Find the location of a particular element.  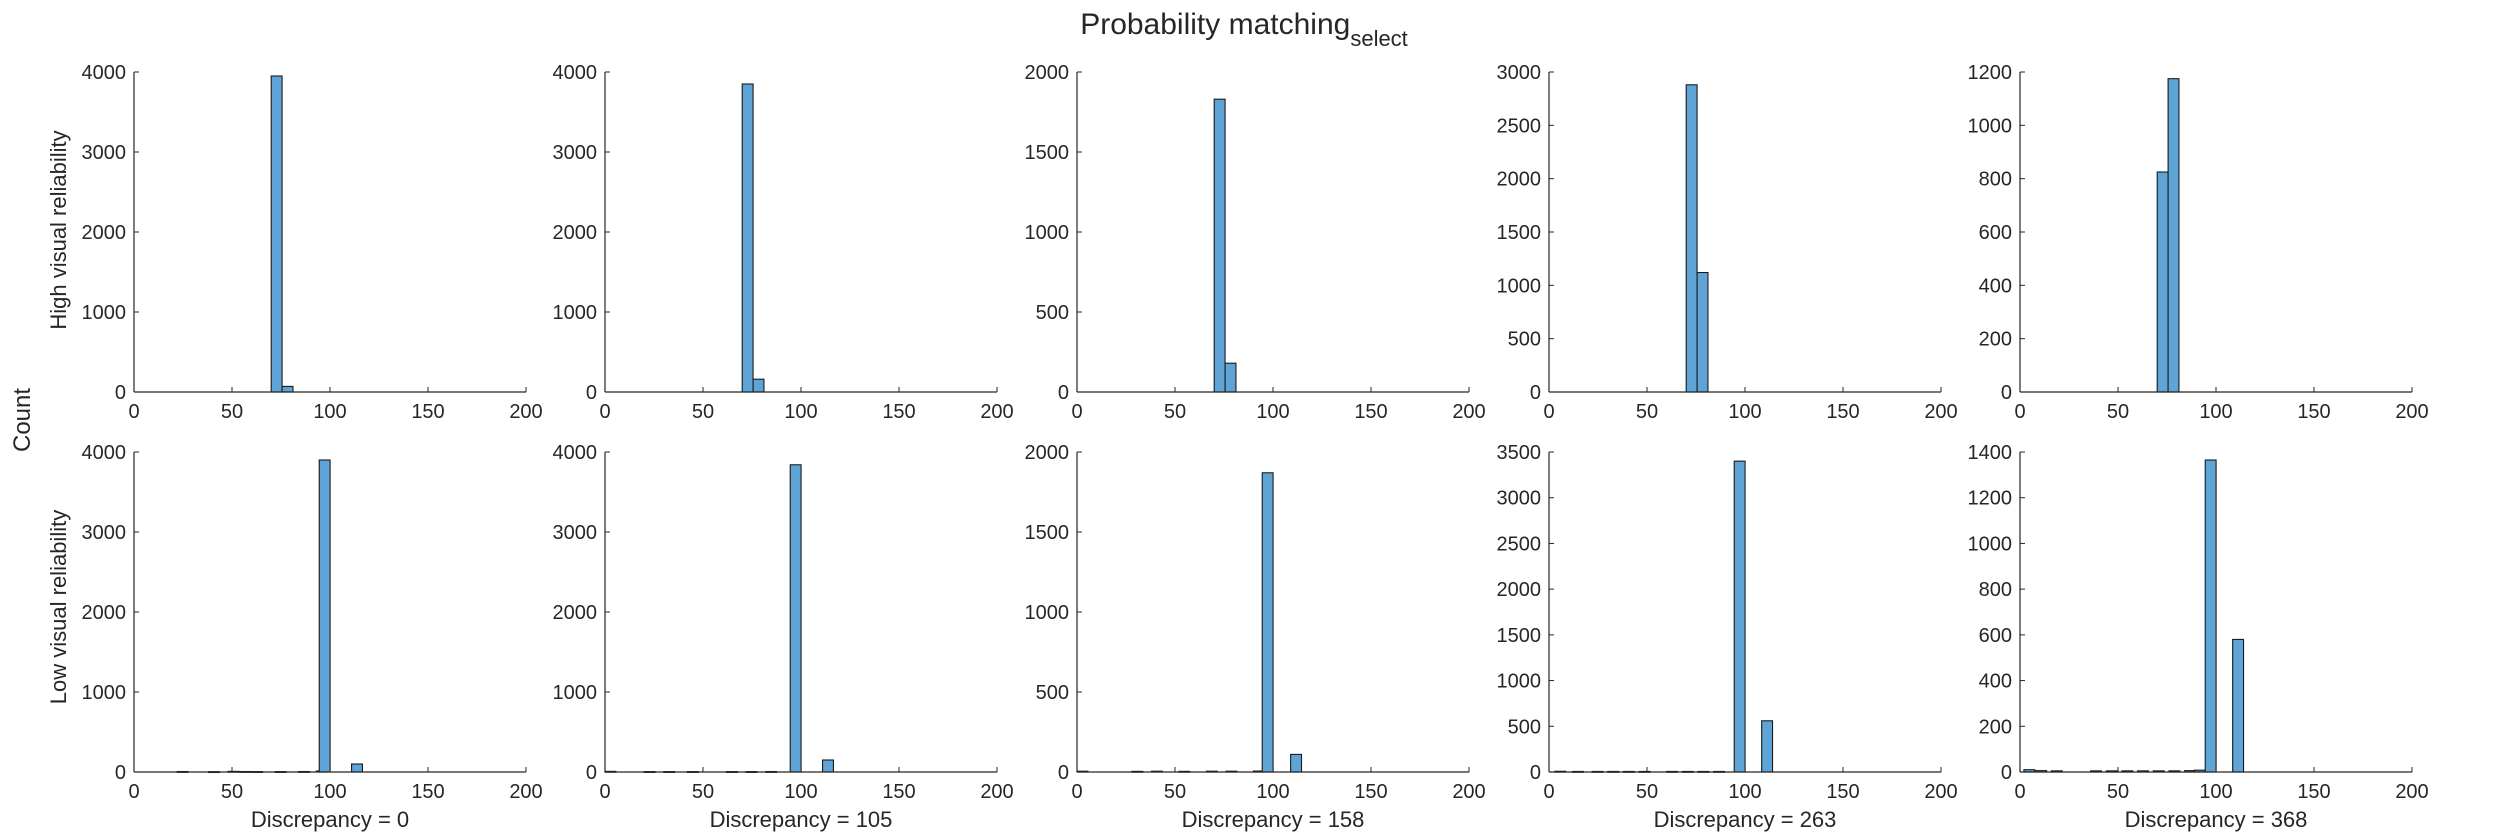

row-label-high: High visual reliability is located at coordinates (58, 229).